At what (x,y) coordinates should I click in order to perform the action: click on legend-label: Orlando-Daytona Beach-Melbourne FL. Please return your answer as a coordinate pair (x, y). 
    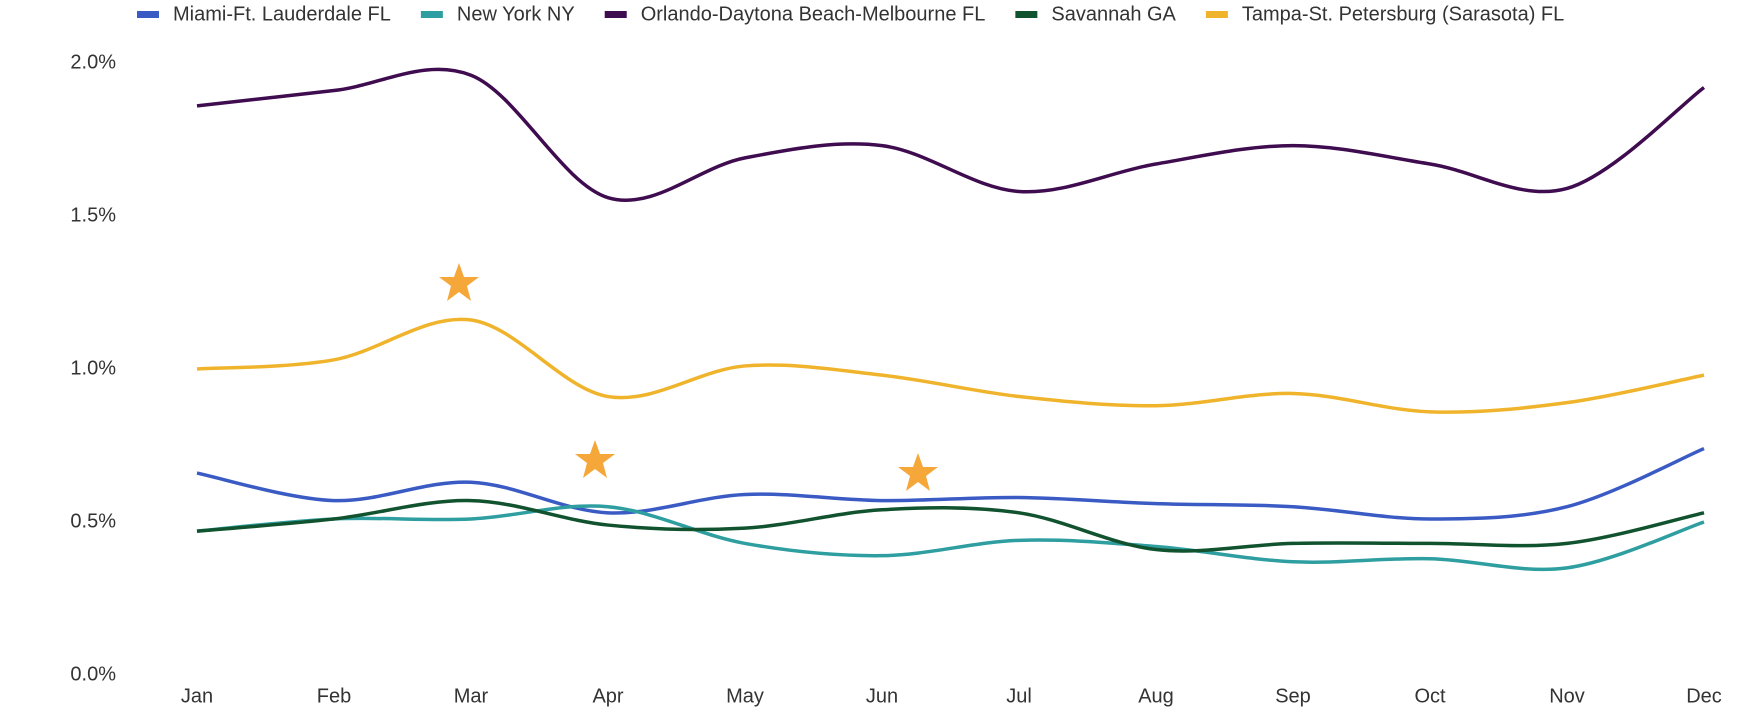
    Looking at the image, I should click on (813, 14).